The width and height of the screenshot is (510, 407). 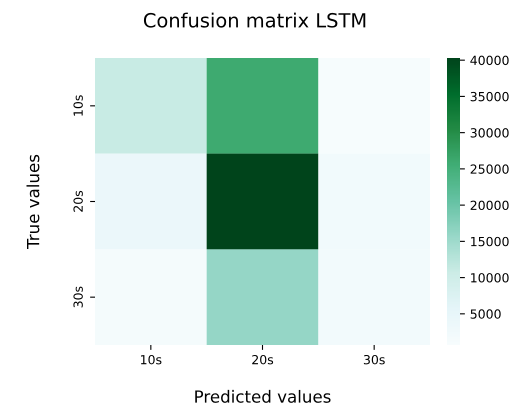 What do you see at coordinates (485, 314) in the screenshot?
I see `color-bar-label: 5000` at bounding box center [485, 314].